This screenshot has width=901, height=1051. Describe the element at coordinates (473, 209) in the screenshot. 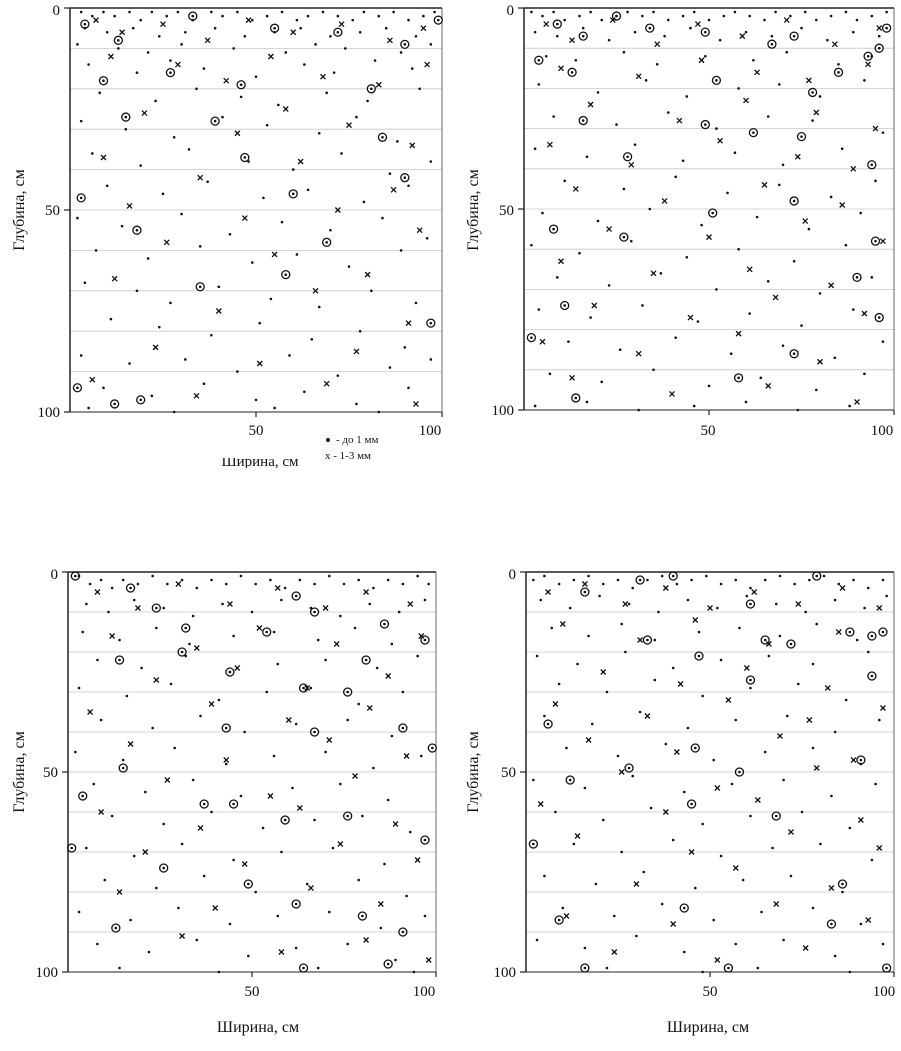

I see `ylabel-2: Глубина, см` at that location.